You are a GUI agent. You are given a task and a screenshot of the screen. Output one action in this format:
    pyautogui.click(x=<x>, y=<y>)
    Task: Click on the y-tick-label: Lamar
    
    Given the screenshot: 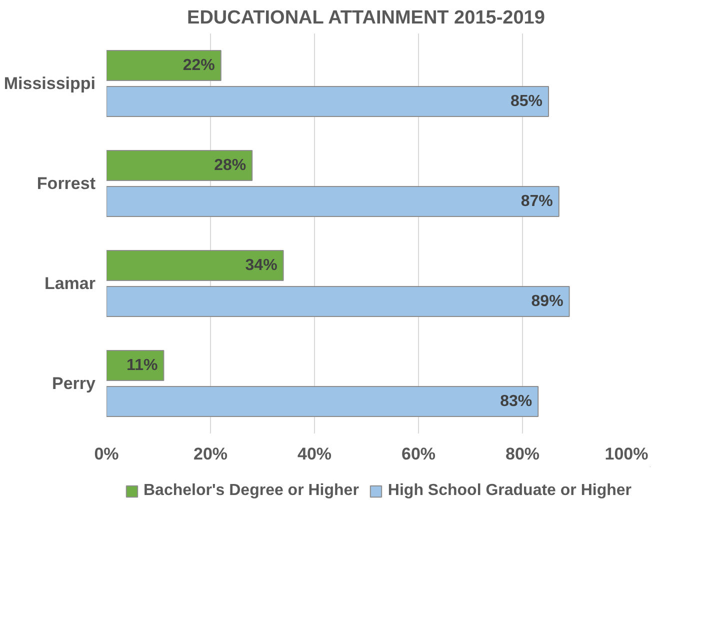 What is the action you would take?
    pyautogui.click(x=70, y=283)
    